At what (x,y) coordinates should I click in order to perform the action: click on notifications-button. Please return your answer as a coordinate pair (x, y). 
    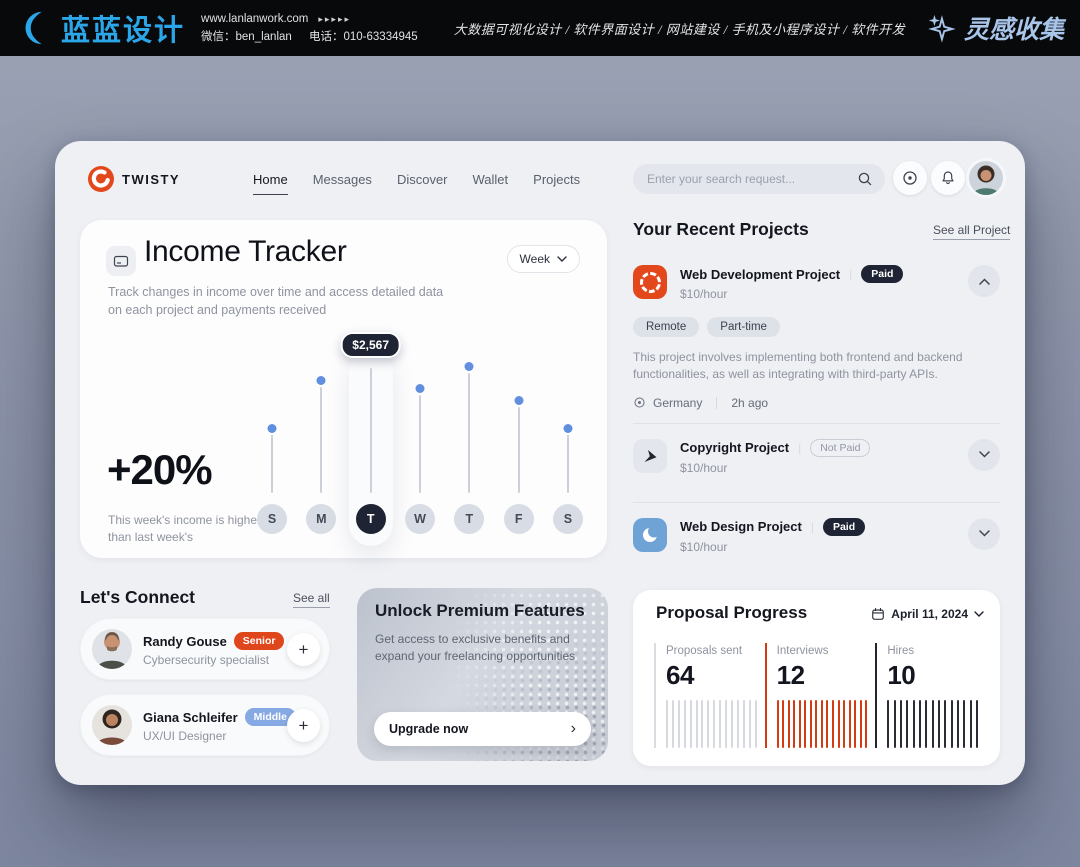
    Looking at the image, I should click on (948, 178).